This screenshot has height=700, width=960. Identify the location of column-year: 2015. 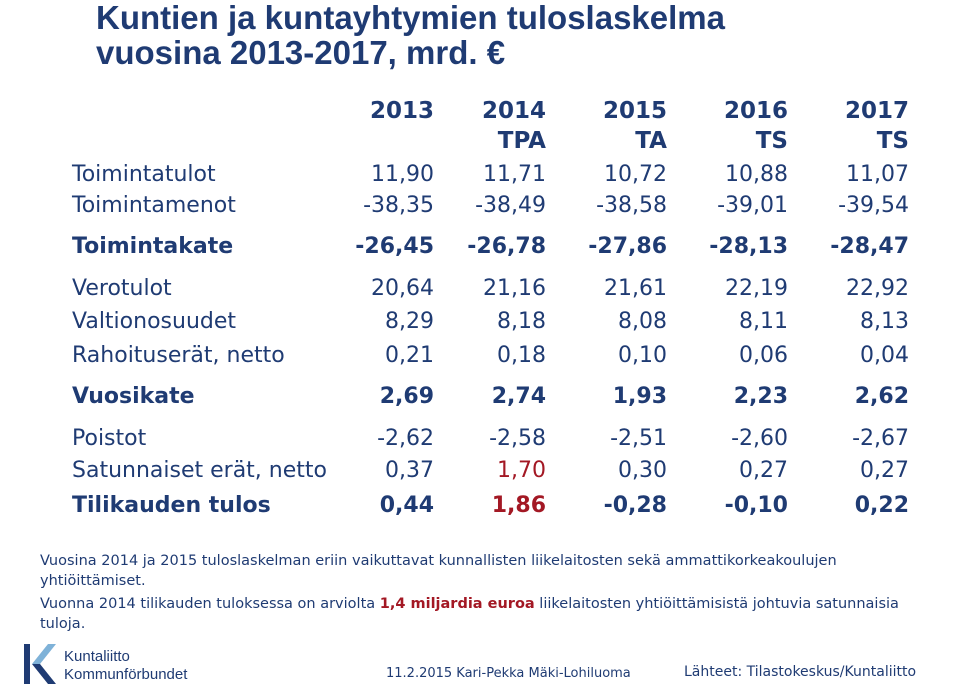
(634, 111).